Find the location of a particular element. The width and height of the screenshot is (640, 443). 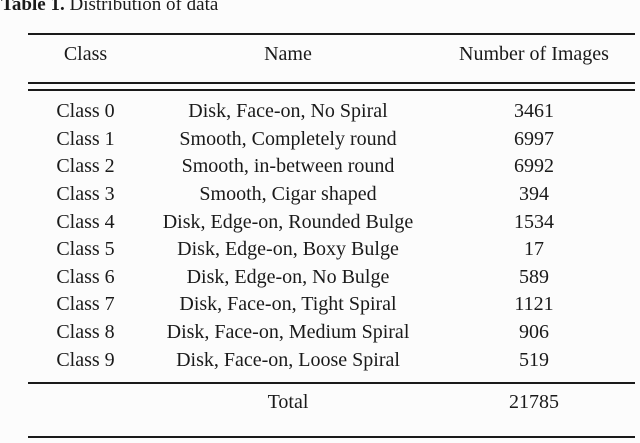

cell-class: Class 4 is located at coordinates (85, 221).